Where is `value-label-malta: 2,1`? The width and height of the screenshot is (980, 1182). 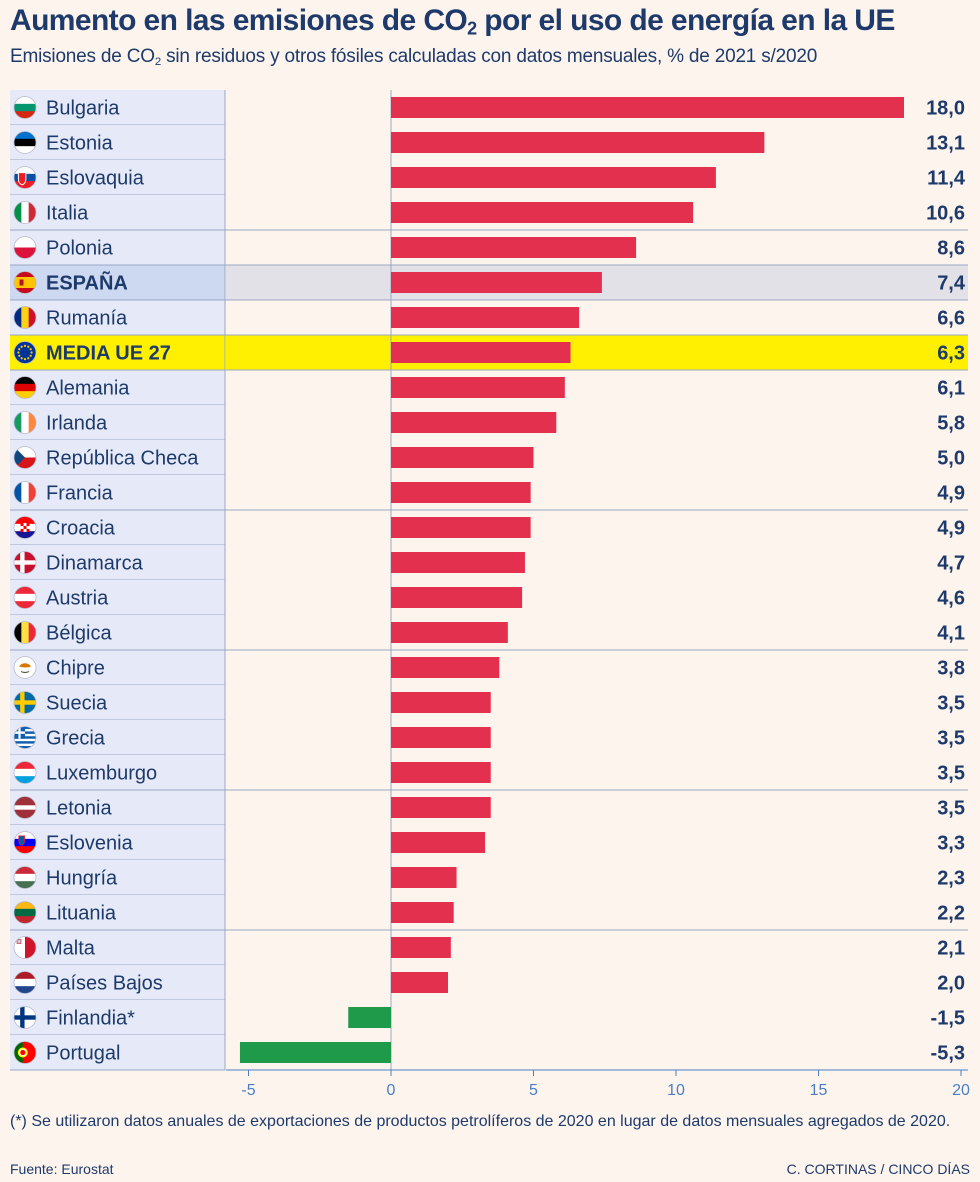 value-label-malta: 2,1 is located at coordinates (951, 949).